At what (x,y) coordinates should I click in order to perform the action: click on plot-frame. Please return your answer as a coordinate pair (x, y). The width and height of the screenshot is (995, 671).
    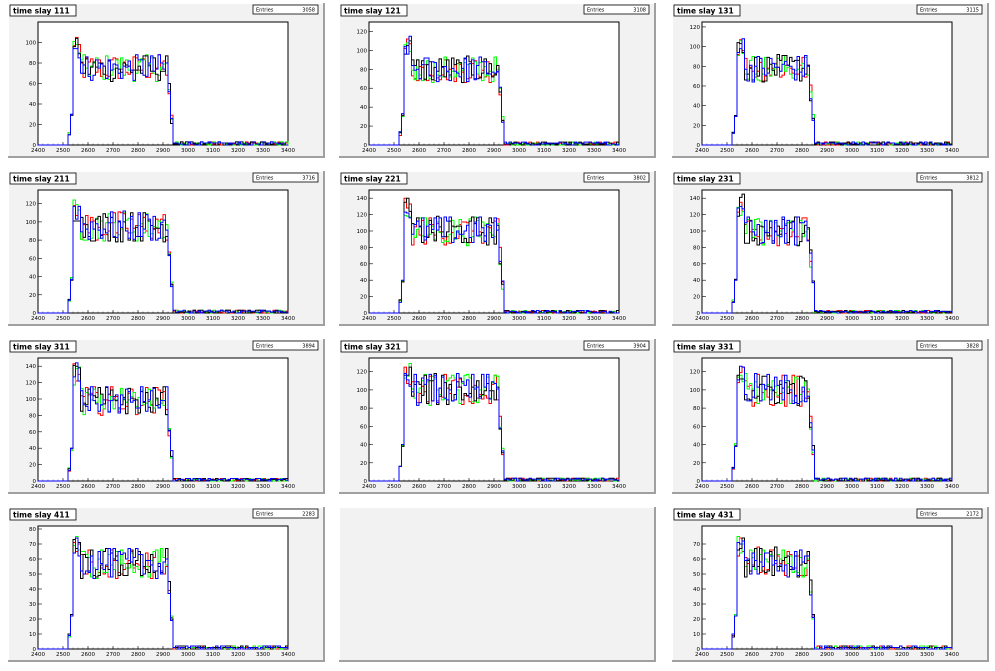
    Looking at the image, I should click on (827, 587).